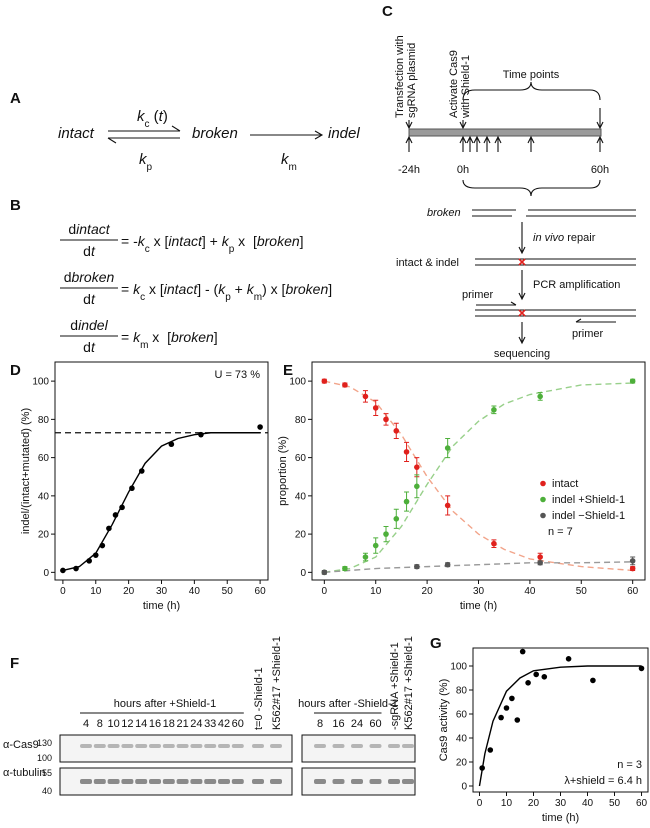 The image size is (650, 828). Describe the element at coordinates (127, 337) in the screenshot. I see `text-segment: =` at that location.